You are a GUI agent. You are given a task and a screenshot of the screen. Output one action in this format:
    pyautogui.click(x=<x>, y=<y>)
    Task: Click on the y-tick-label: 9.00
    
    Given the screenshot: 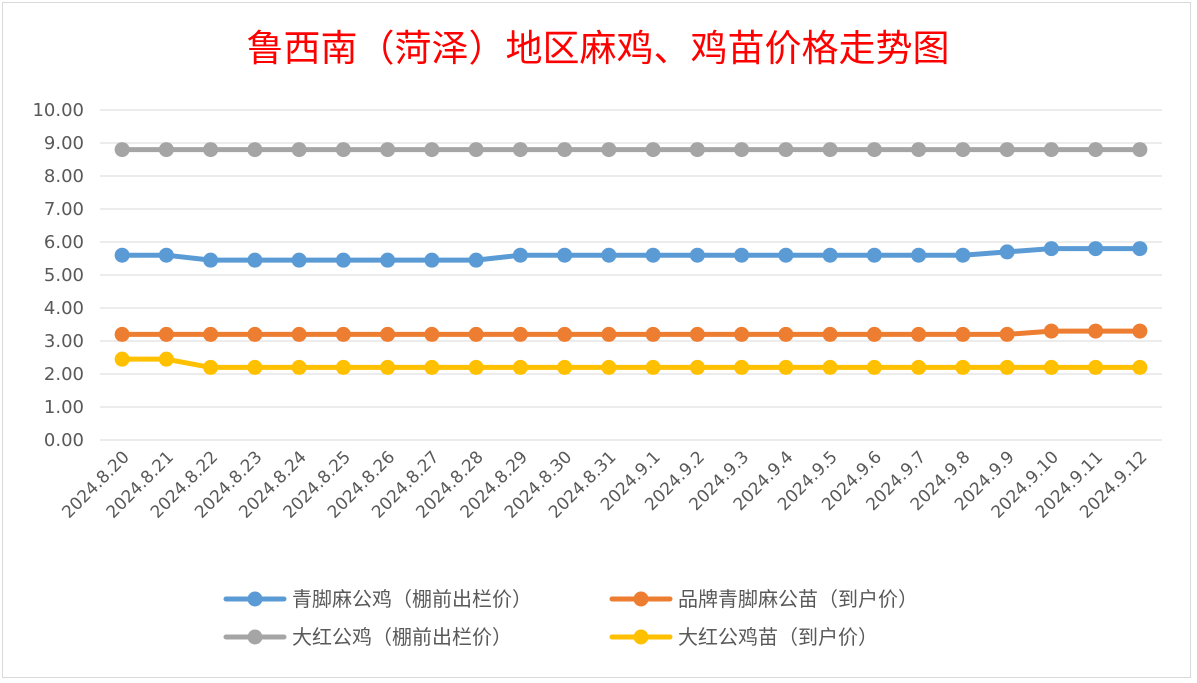 What is the action you would take?
    pyautogui.click(x=64, y=143)
    